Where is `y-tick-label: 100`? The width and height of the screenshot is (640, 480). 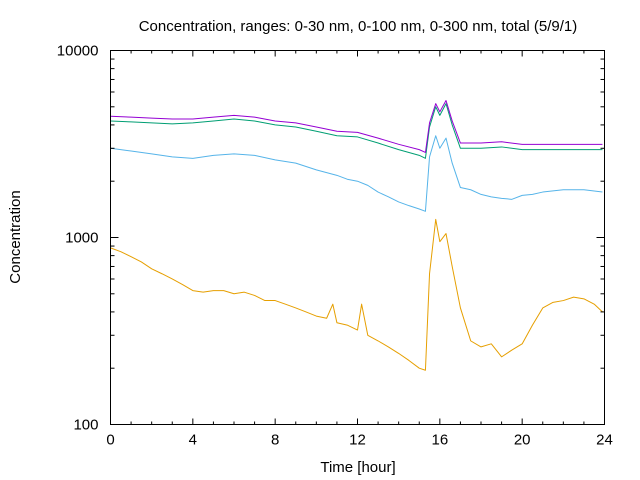 y-tick-label: 100 is located at coordinates (85, 425).